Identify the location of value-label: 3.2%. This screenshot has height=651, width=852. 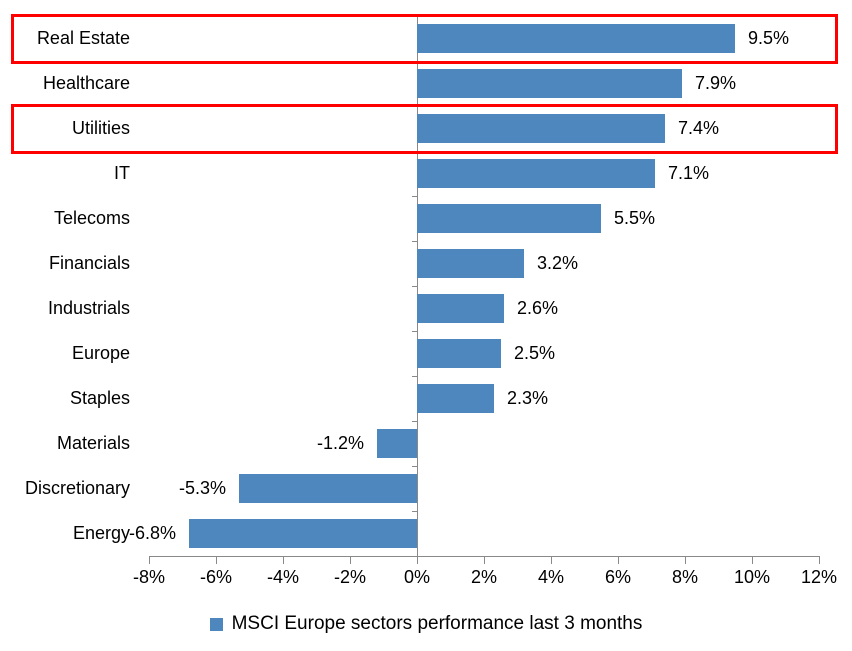
(558, 263).